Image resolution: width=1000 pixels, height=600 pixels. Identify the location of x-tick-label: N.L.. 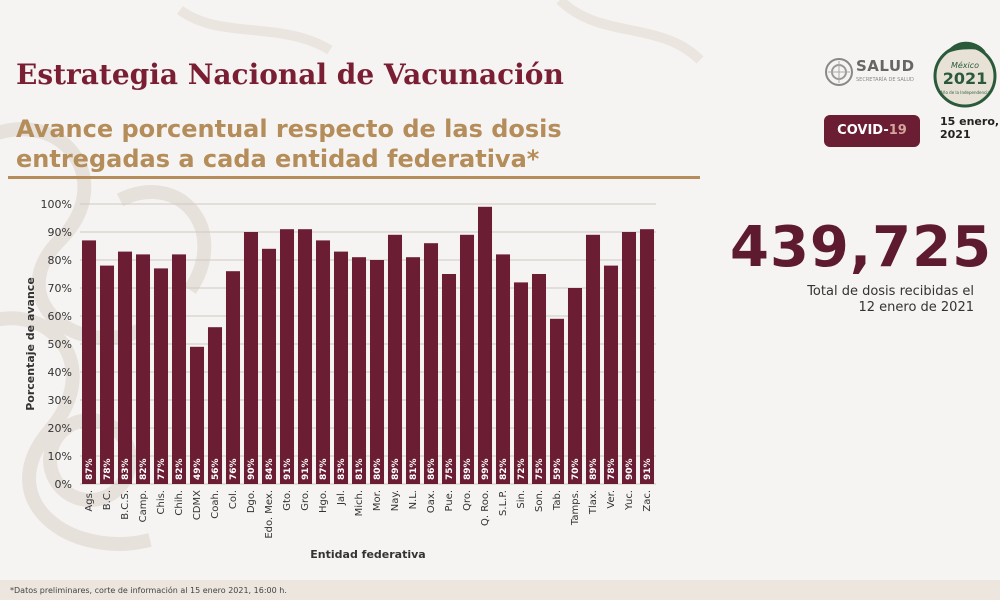
(413, 499).